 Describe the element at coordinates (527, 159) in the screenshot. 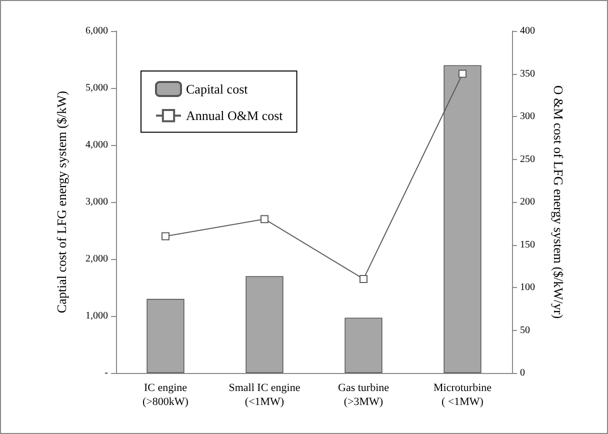

I see `y2-tick-label: 250` at that location.